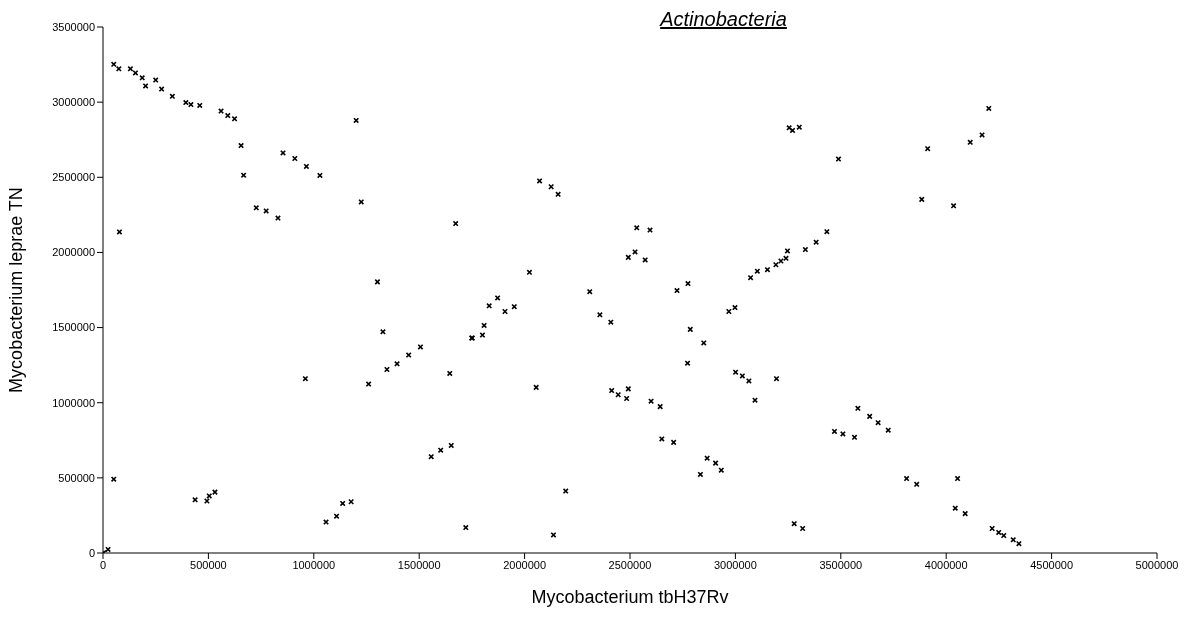 This screenshot has height=641, width=1187. What do you see at coordinates (73, 327) in the screenshot?
I see `y-tick-label: 1500000` at bounding box center [73, 327].